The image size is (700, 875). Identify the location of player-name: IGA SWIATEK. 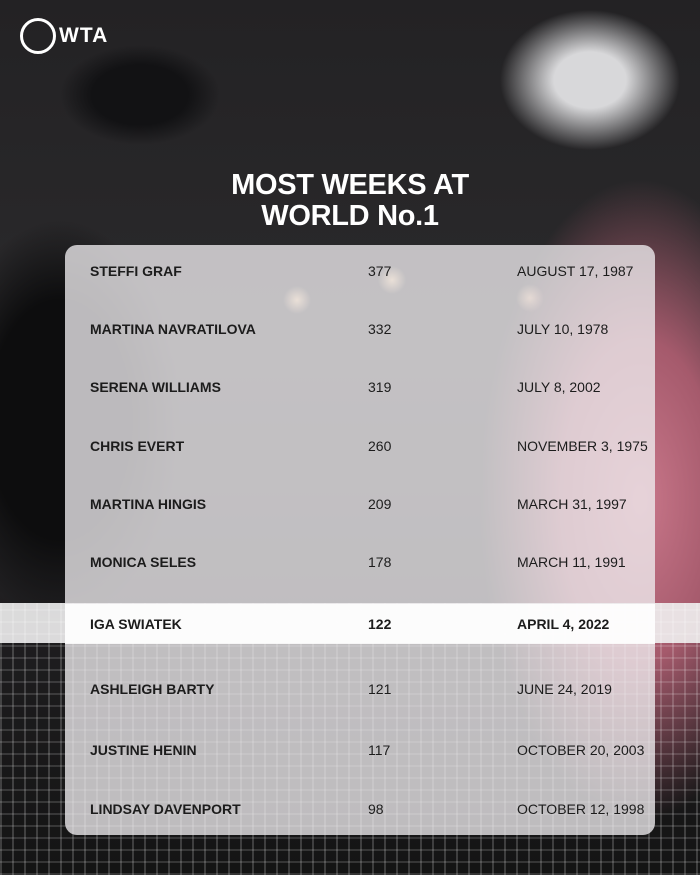
(136, 624).